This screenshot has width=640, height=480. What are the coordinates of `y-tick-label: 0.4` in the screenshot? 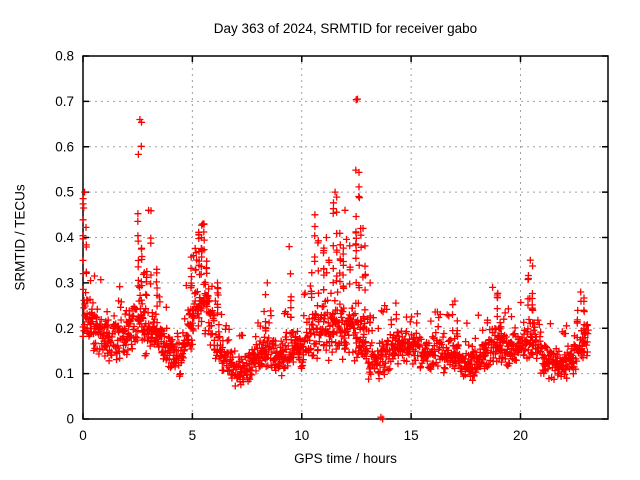 It's located at (64, 237).